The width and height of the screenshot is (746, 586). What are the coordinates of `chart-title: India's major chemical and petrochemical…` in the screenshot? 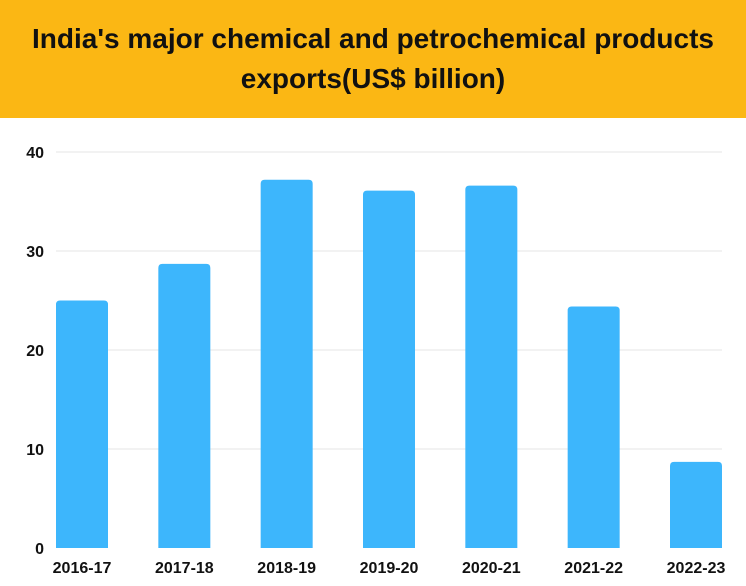 It's located at (373, 58).